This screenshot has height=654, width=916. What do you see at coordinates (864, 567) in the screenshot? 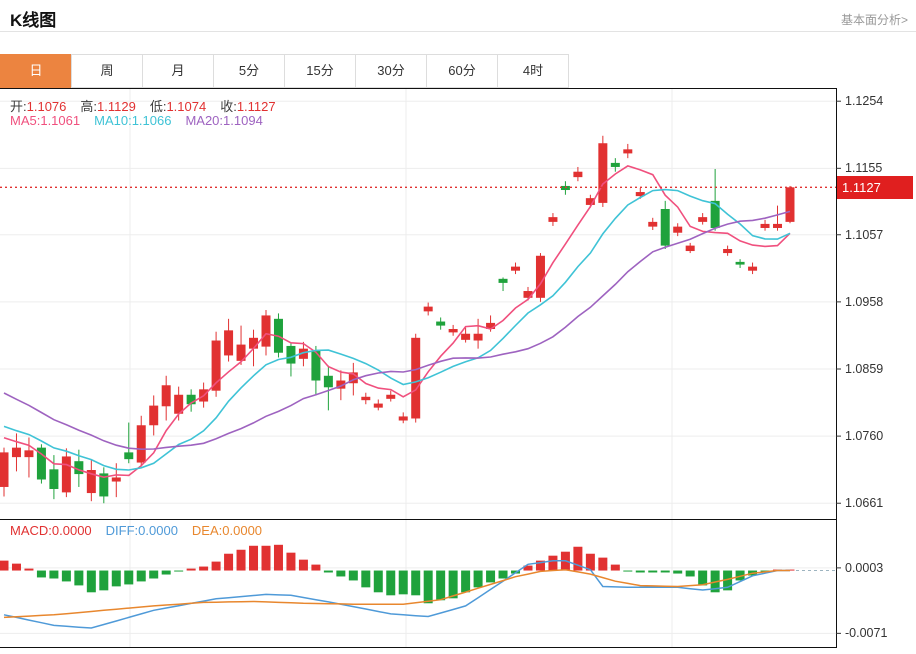
I see `y-axis-label: 0.0003` at bounding box center [864, 567].